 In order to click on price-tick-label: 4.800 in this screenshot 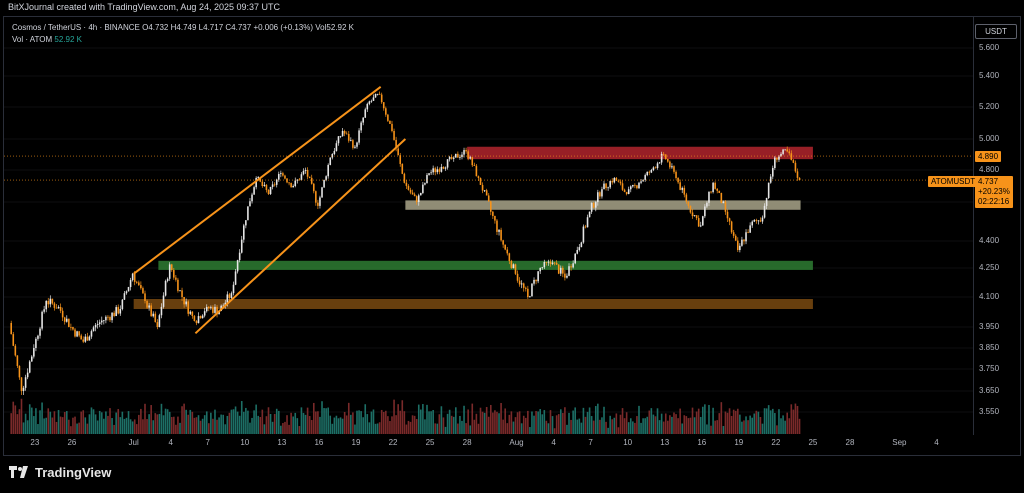, I will do `click(989, 169)`.